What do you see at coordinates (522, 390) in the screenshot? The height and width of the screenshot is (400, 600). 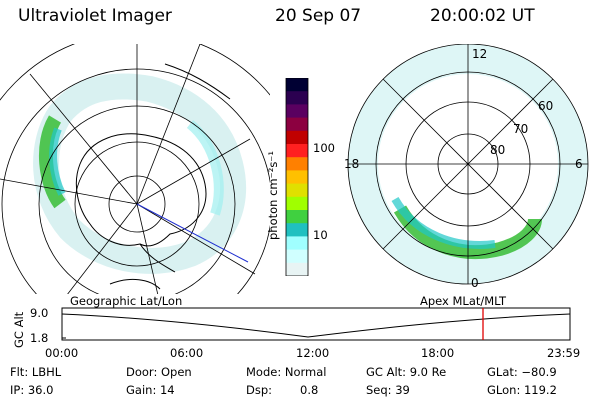 I see `info-glon: GLon: 119.2` at bounding box center [522, 390].